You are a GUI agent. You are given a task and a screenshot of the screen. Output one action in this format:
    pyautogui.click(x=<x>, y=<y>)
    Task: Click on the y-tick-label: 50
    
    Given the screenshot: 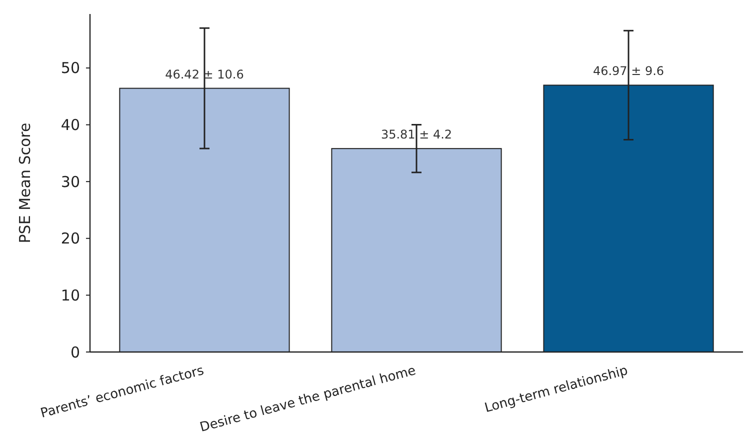 What is the action you would take?
    pyautogui.click(x=70, y=68)
    